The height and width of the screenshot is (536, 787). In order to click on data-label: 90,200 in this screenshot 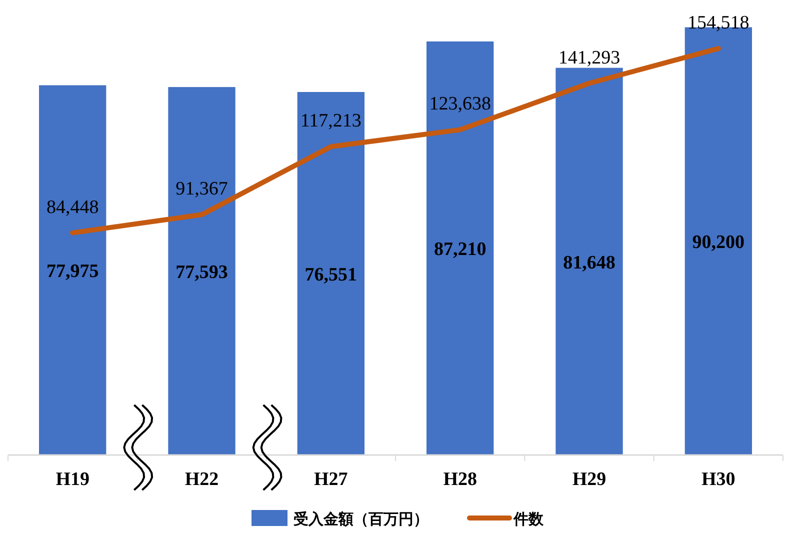, I will do `click(718, 243)`.